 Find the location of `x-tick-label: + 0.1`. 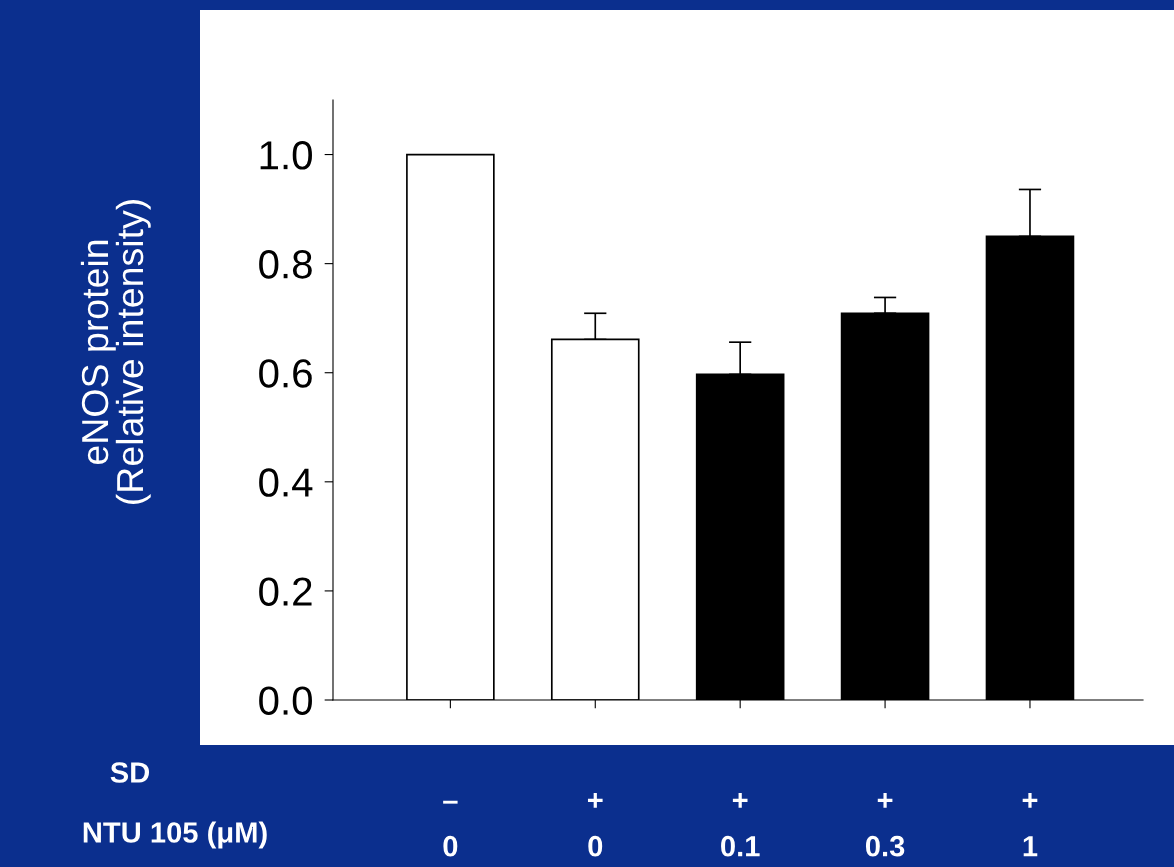

x-tick-label: + 0.1 is located at coordinates (740, 824).